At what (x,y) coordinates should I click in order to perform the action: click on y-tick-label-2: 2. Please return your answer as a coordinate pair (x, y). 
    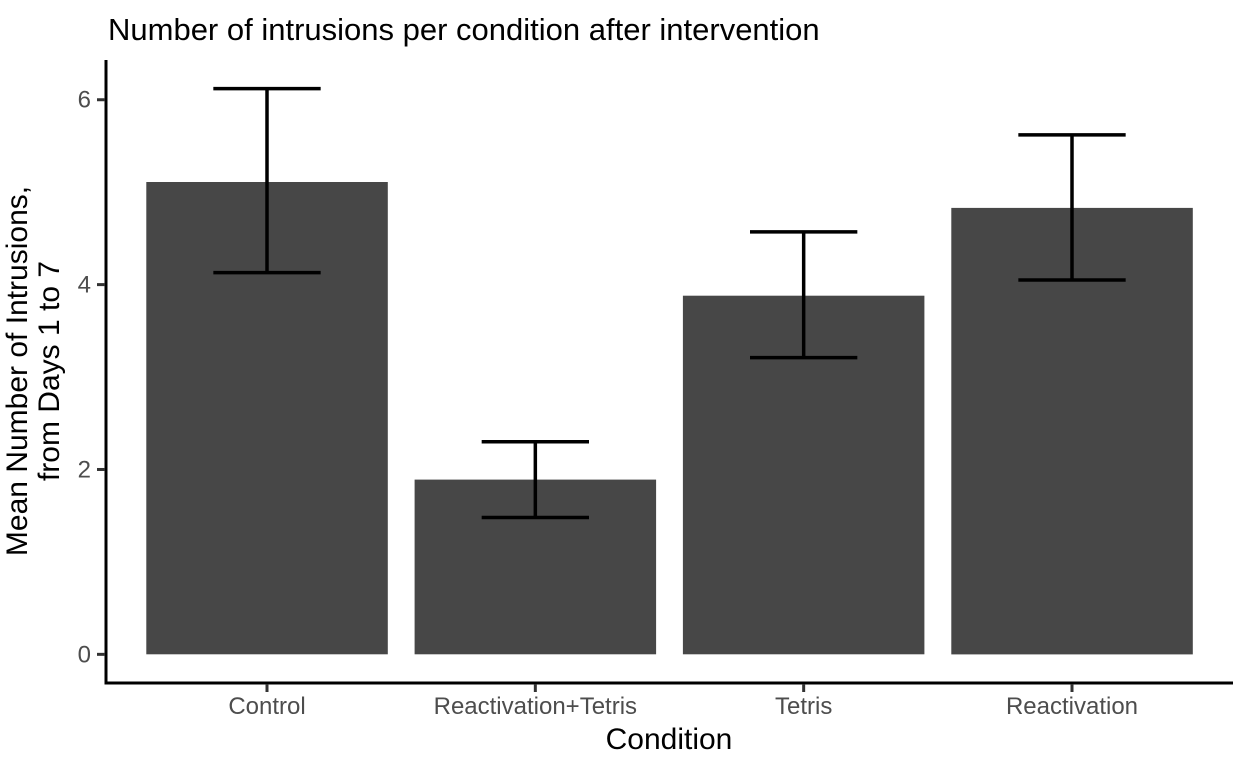
    Looking at the image, I should click on (84, 469).